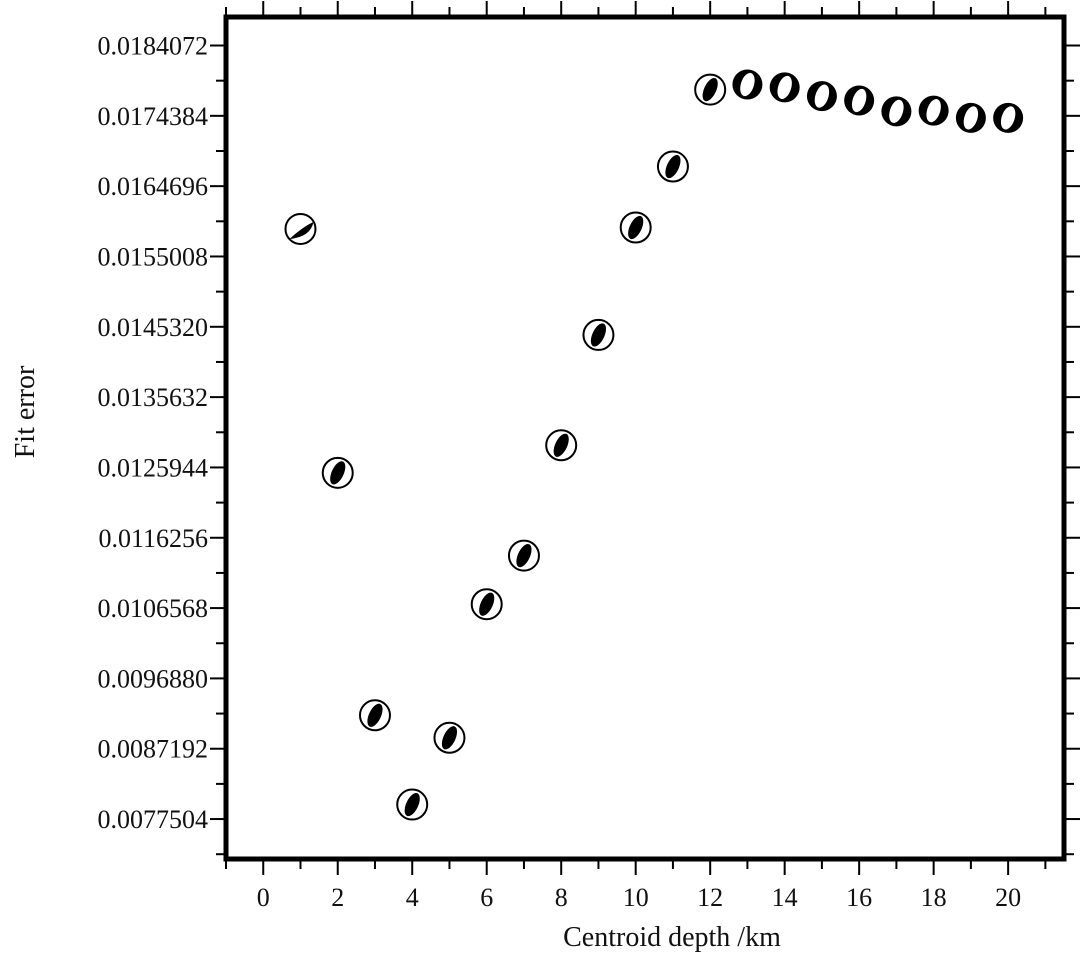 The width and height of the screenshot is (1086, 962). I want to click on y-axis-title: Fit error, so click(25, 411).